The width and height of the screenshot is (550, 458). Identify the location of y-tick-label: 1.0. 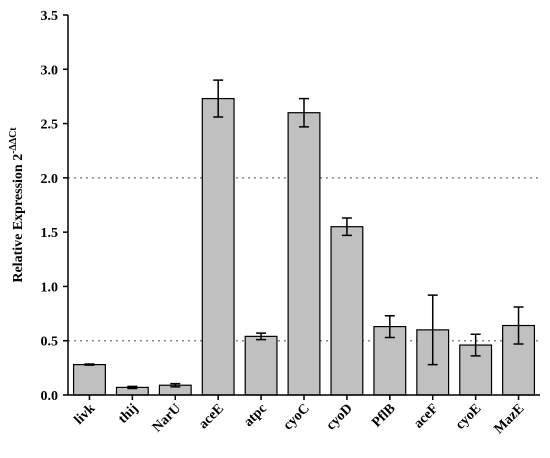
(50, 287).